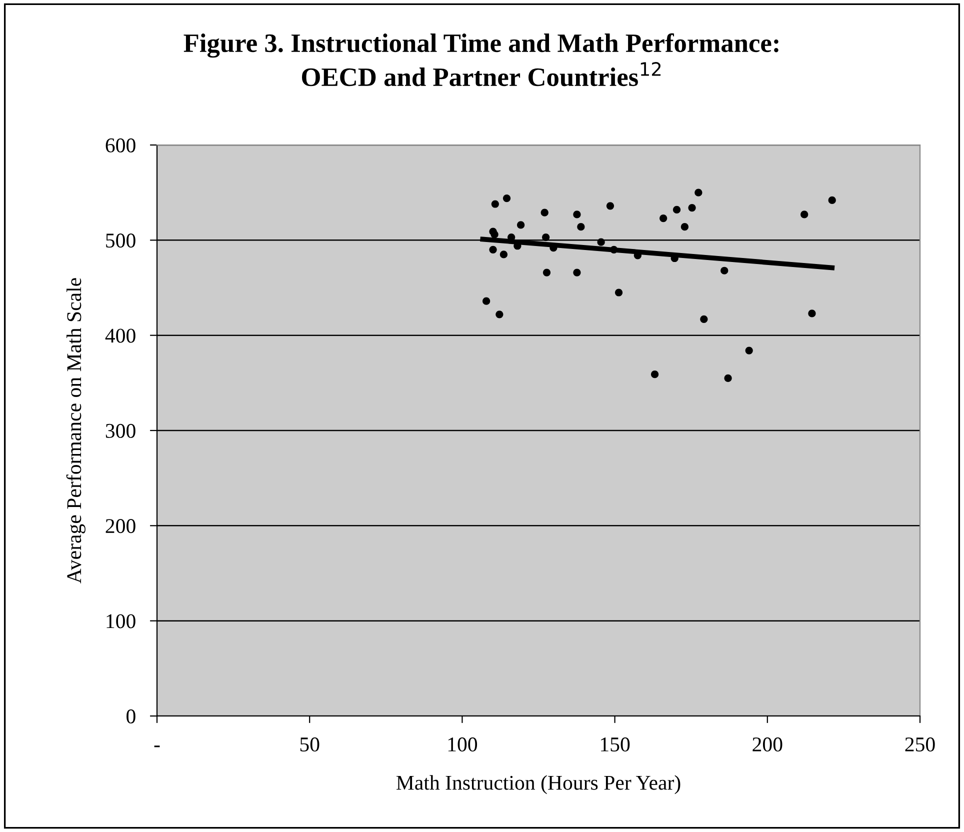 This screenshot has width=964, height=832. What do you see at coordinates (767, 744) in the screenshot?
I see `x-tick-label: 200` at bounding box center [767, 744].